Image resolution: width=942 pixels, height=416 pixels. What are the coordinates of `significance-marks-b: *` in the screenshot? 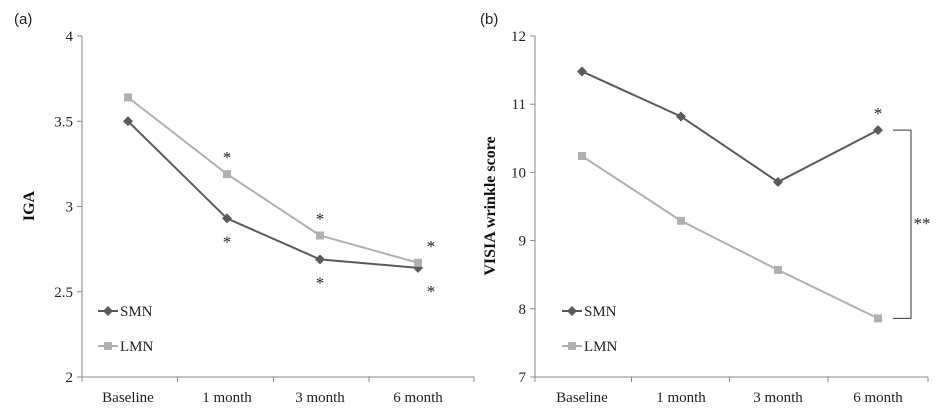 It's located at (878, 113).